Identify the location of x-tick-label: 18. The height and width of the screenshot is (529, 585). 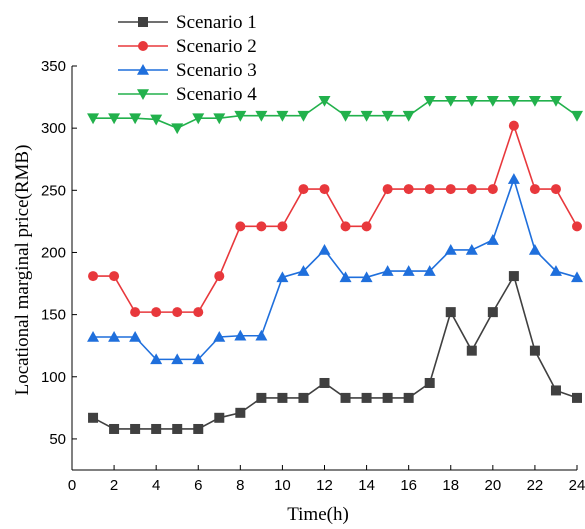
(450, 485).